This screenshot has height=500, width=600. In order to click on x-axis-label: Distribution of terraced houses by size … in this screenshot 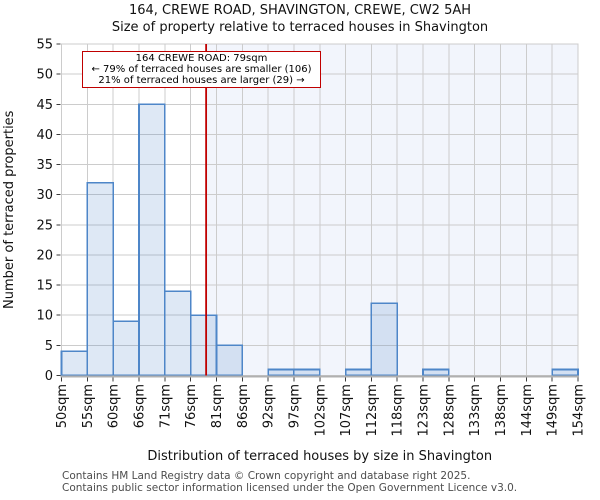, I will do `click(319, 456)`.